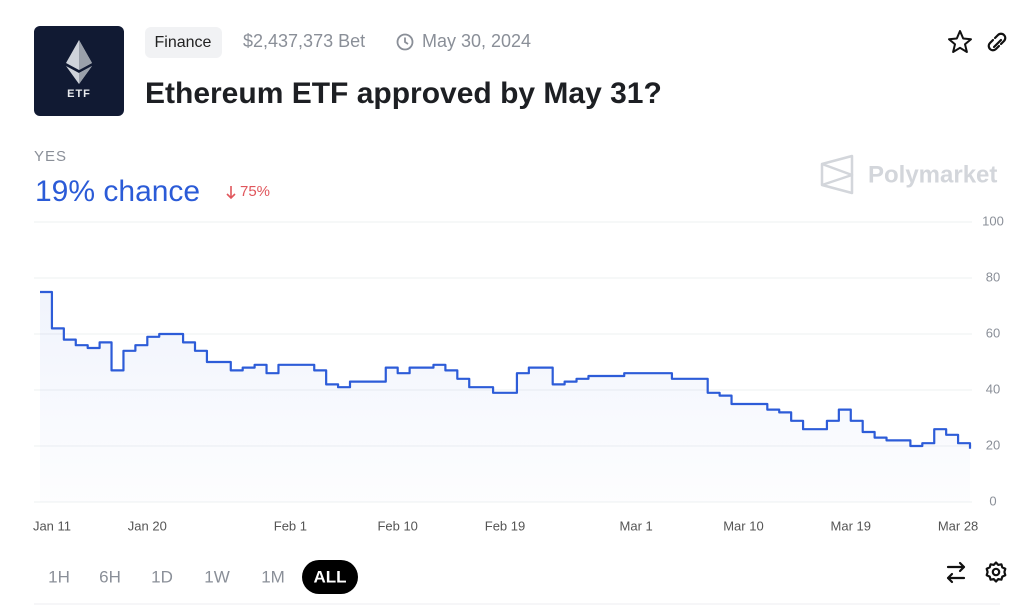 Image resolution: width=1032 pixels, height=612 pixels. Describe the element at coordinates (505, 525) in the screenshot. I see `x-tick-label: Feb 19` at that location.